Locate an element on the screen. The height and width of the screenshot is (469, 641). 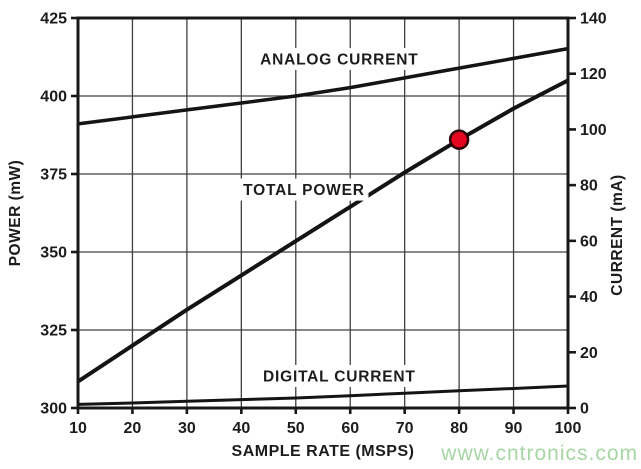
left-tick-label: 325 is located at coordinates (53, 331).